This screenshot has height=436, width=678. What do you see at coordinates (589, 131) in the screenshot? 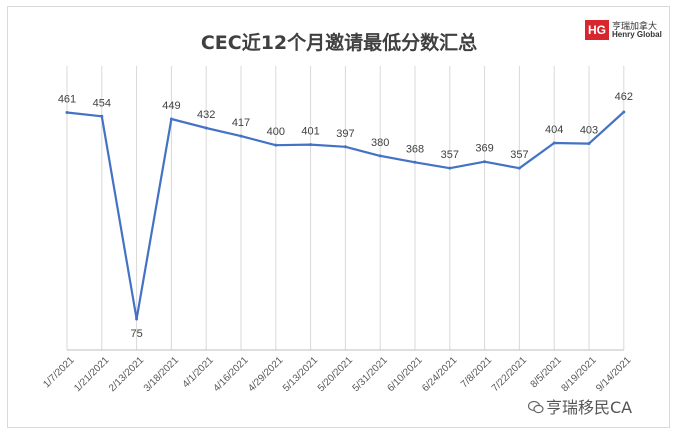
I see `data-label: 403` at bounding box center [589, 131].